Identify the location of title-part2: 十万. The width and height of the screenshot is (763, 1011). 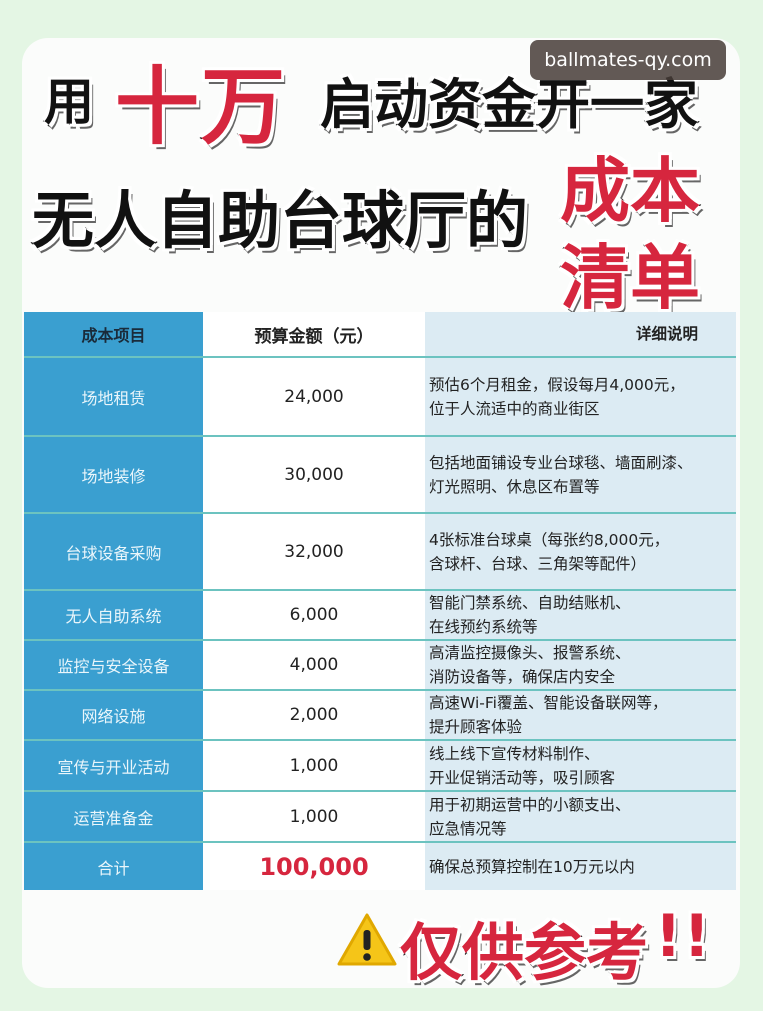
(201, 107).